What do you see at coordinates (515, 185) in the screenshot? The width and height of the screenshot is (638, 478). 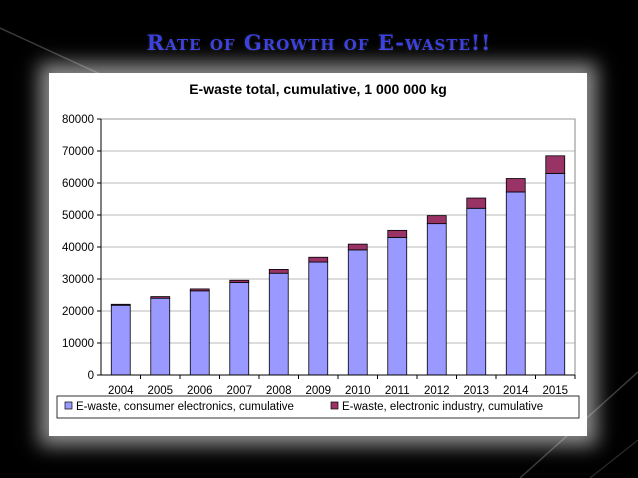 I see `bar-industry-2014` at bounding box center [515, 185].